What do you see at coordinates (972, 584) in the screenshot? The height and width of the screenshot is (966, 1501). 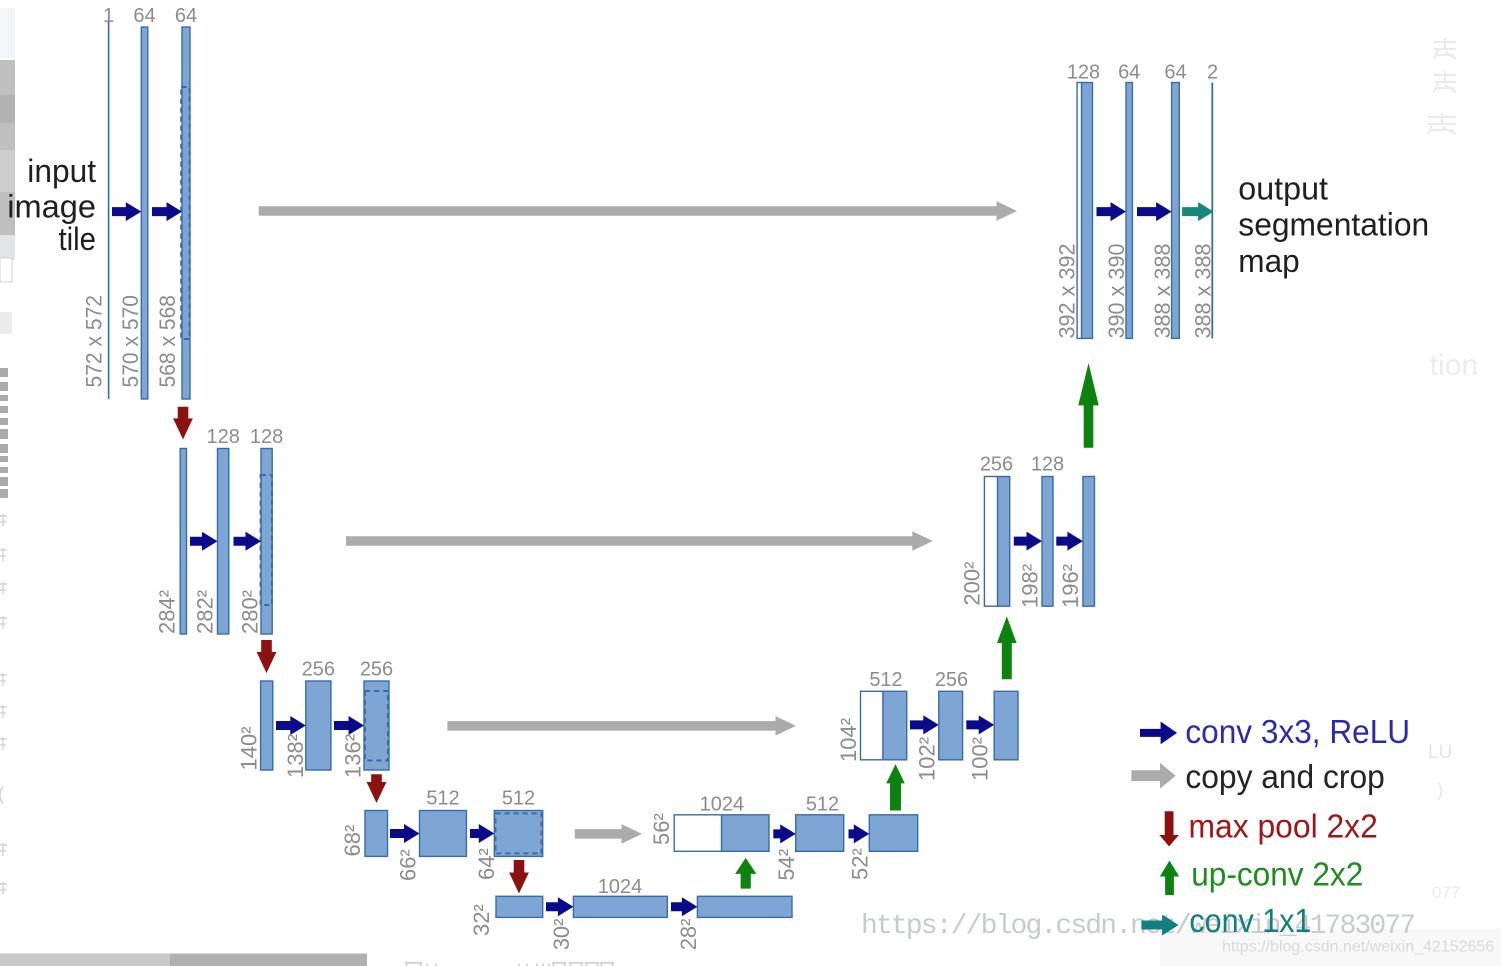 I see `svg-text: 200²` at bounding box center [972, 584].